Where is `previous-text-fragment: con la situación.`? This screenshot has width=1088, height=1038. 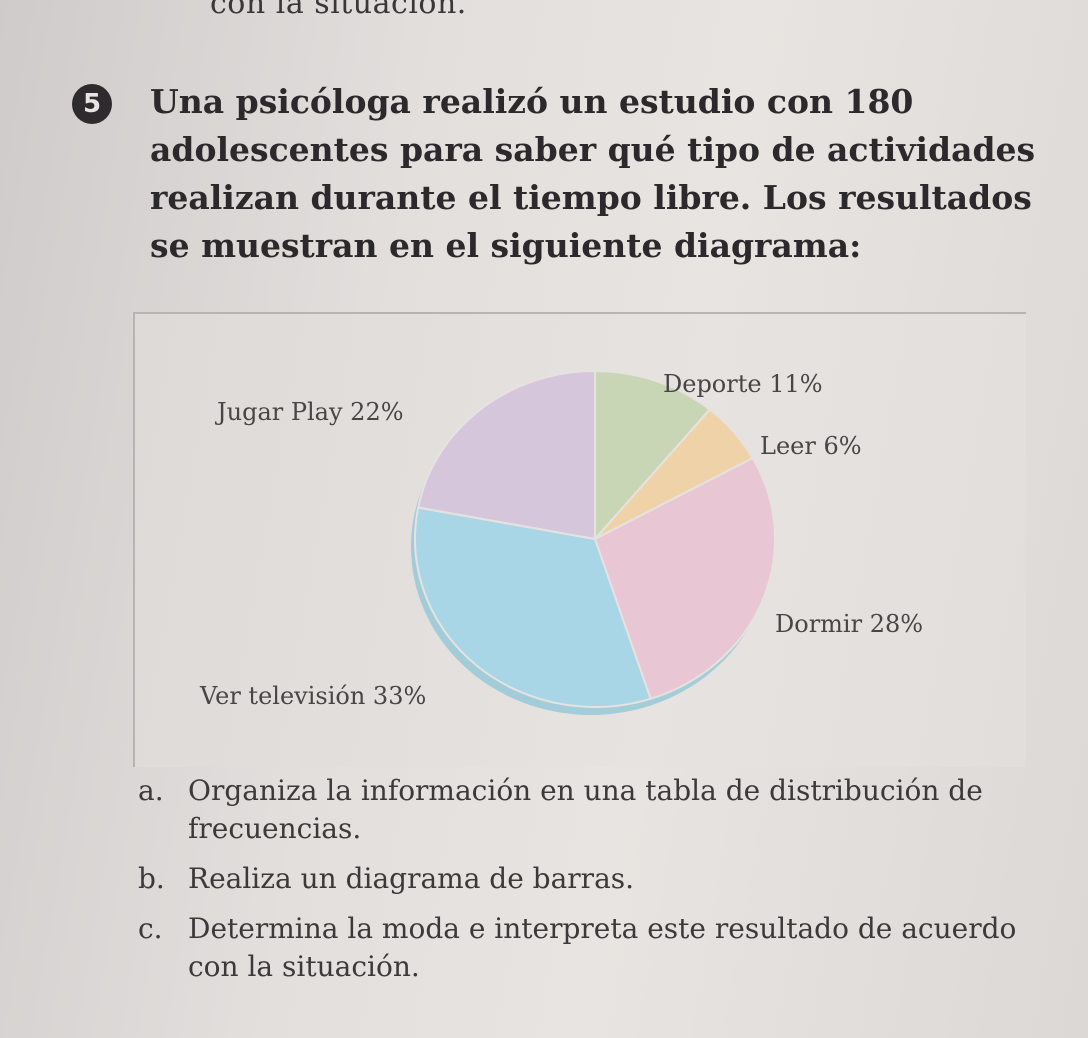
previous-text-fragment: con la situación. is located at coordinates (338, 10).